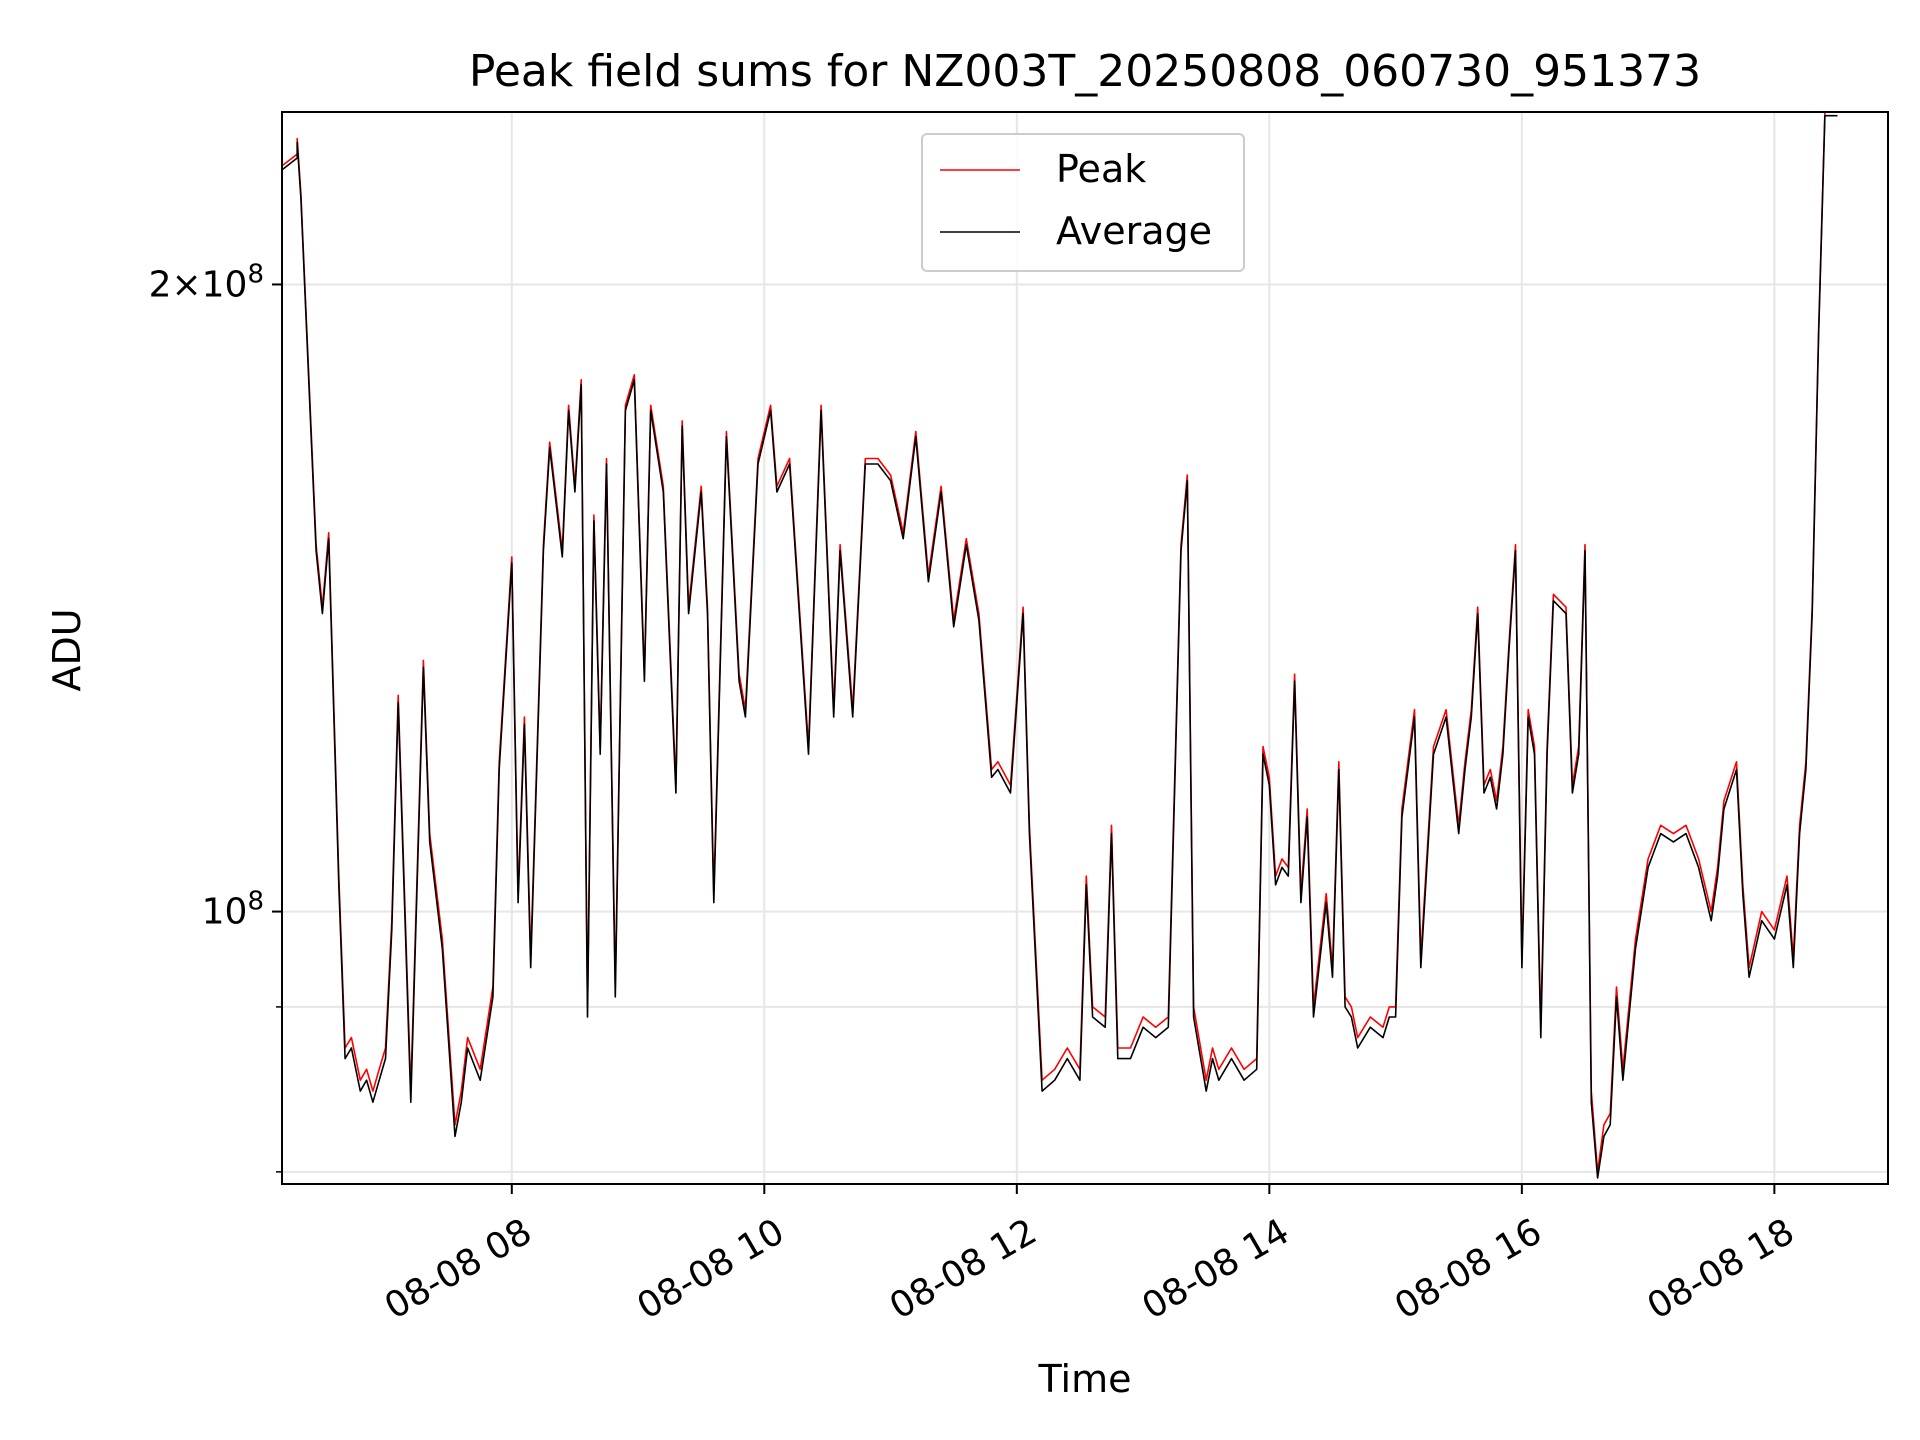 This screenshot has height=1440, width=1920. What do you see at coordinates (175, 284) in the screenshot?
I see `y-tick-coef: 2×` at bounding box center [175, 284].